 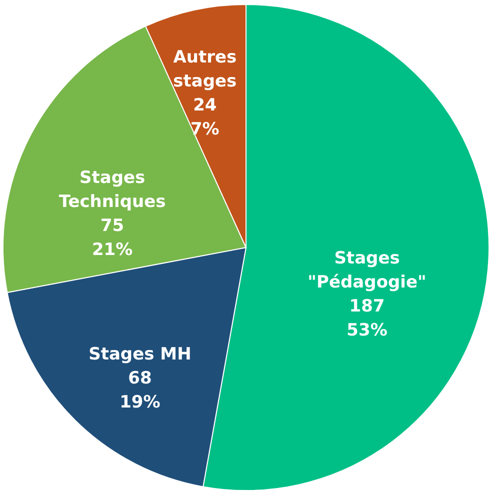 I want to click on slice-label: Stages Techniques, so click(x=112, y=190).